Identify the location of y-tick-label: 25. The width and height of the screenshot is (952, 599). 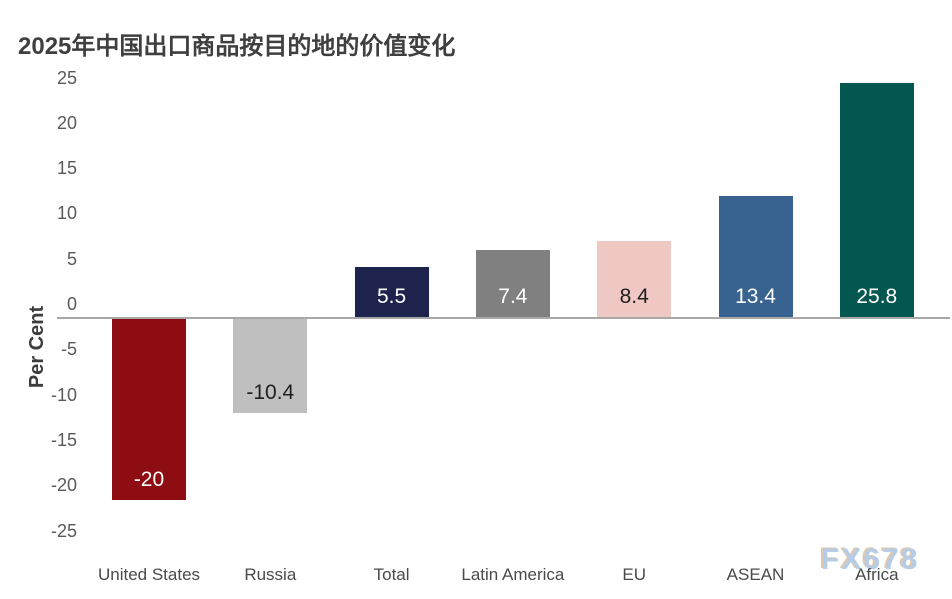
(66, 77).